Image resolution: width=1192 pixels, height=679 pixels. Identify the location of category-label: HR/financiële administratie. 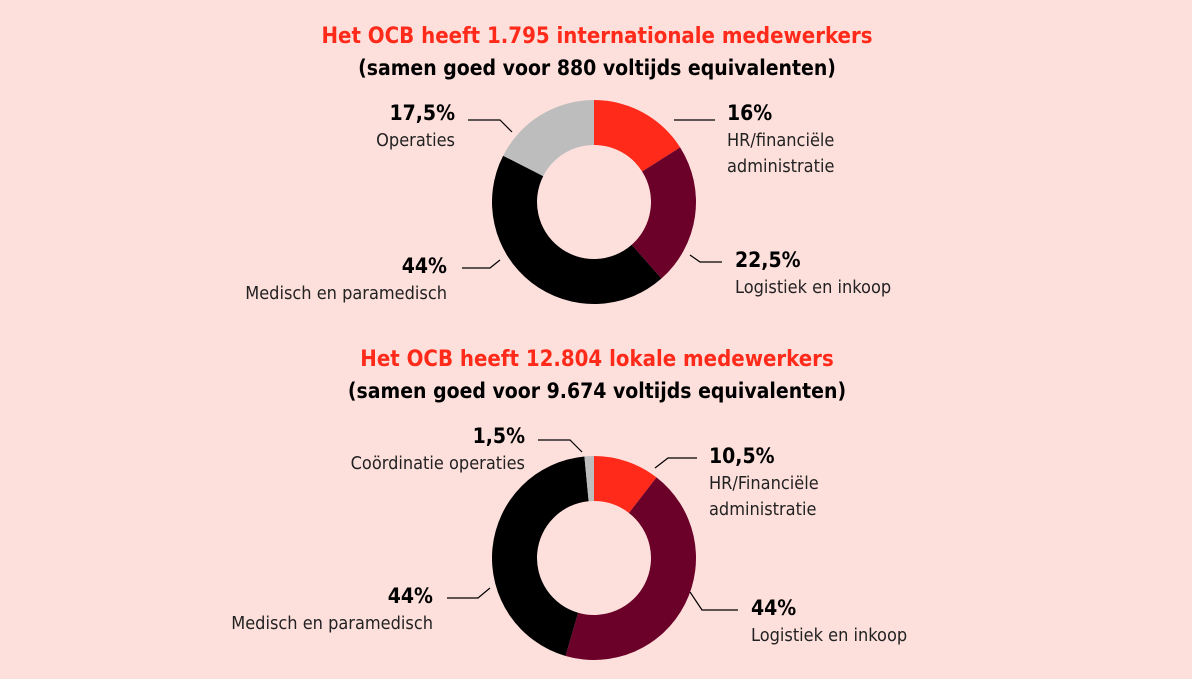
(781, 153).